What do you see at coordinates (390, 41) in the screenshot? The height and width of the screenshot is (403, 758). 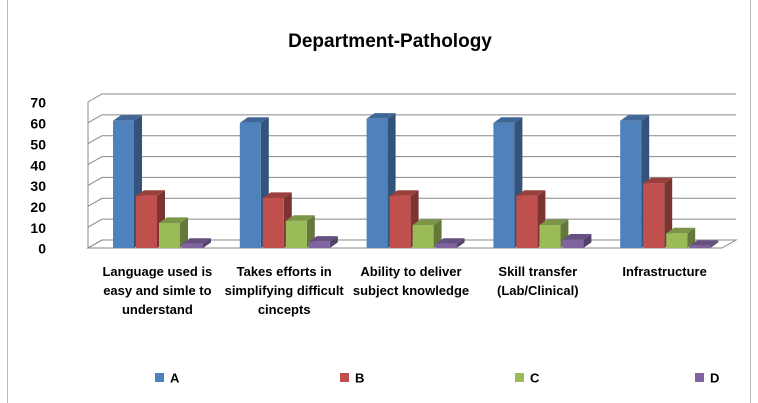 I see `chart-title: Department-Pathology` at bounding box center [390, 41].